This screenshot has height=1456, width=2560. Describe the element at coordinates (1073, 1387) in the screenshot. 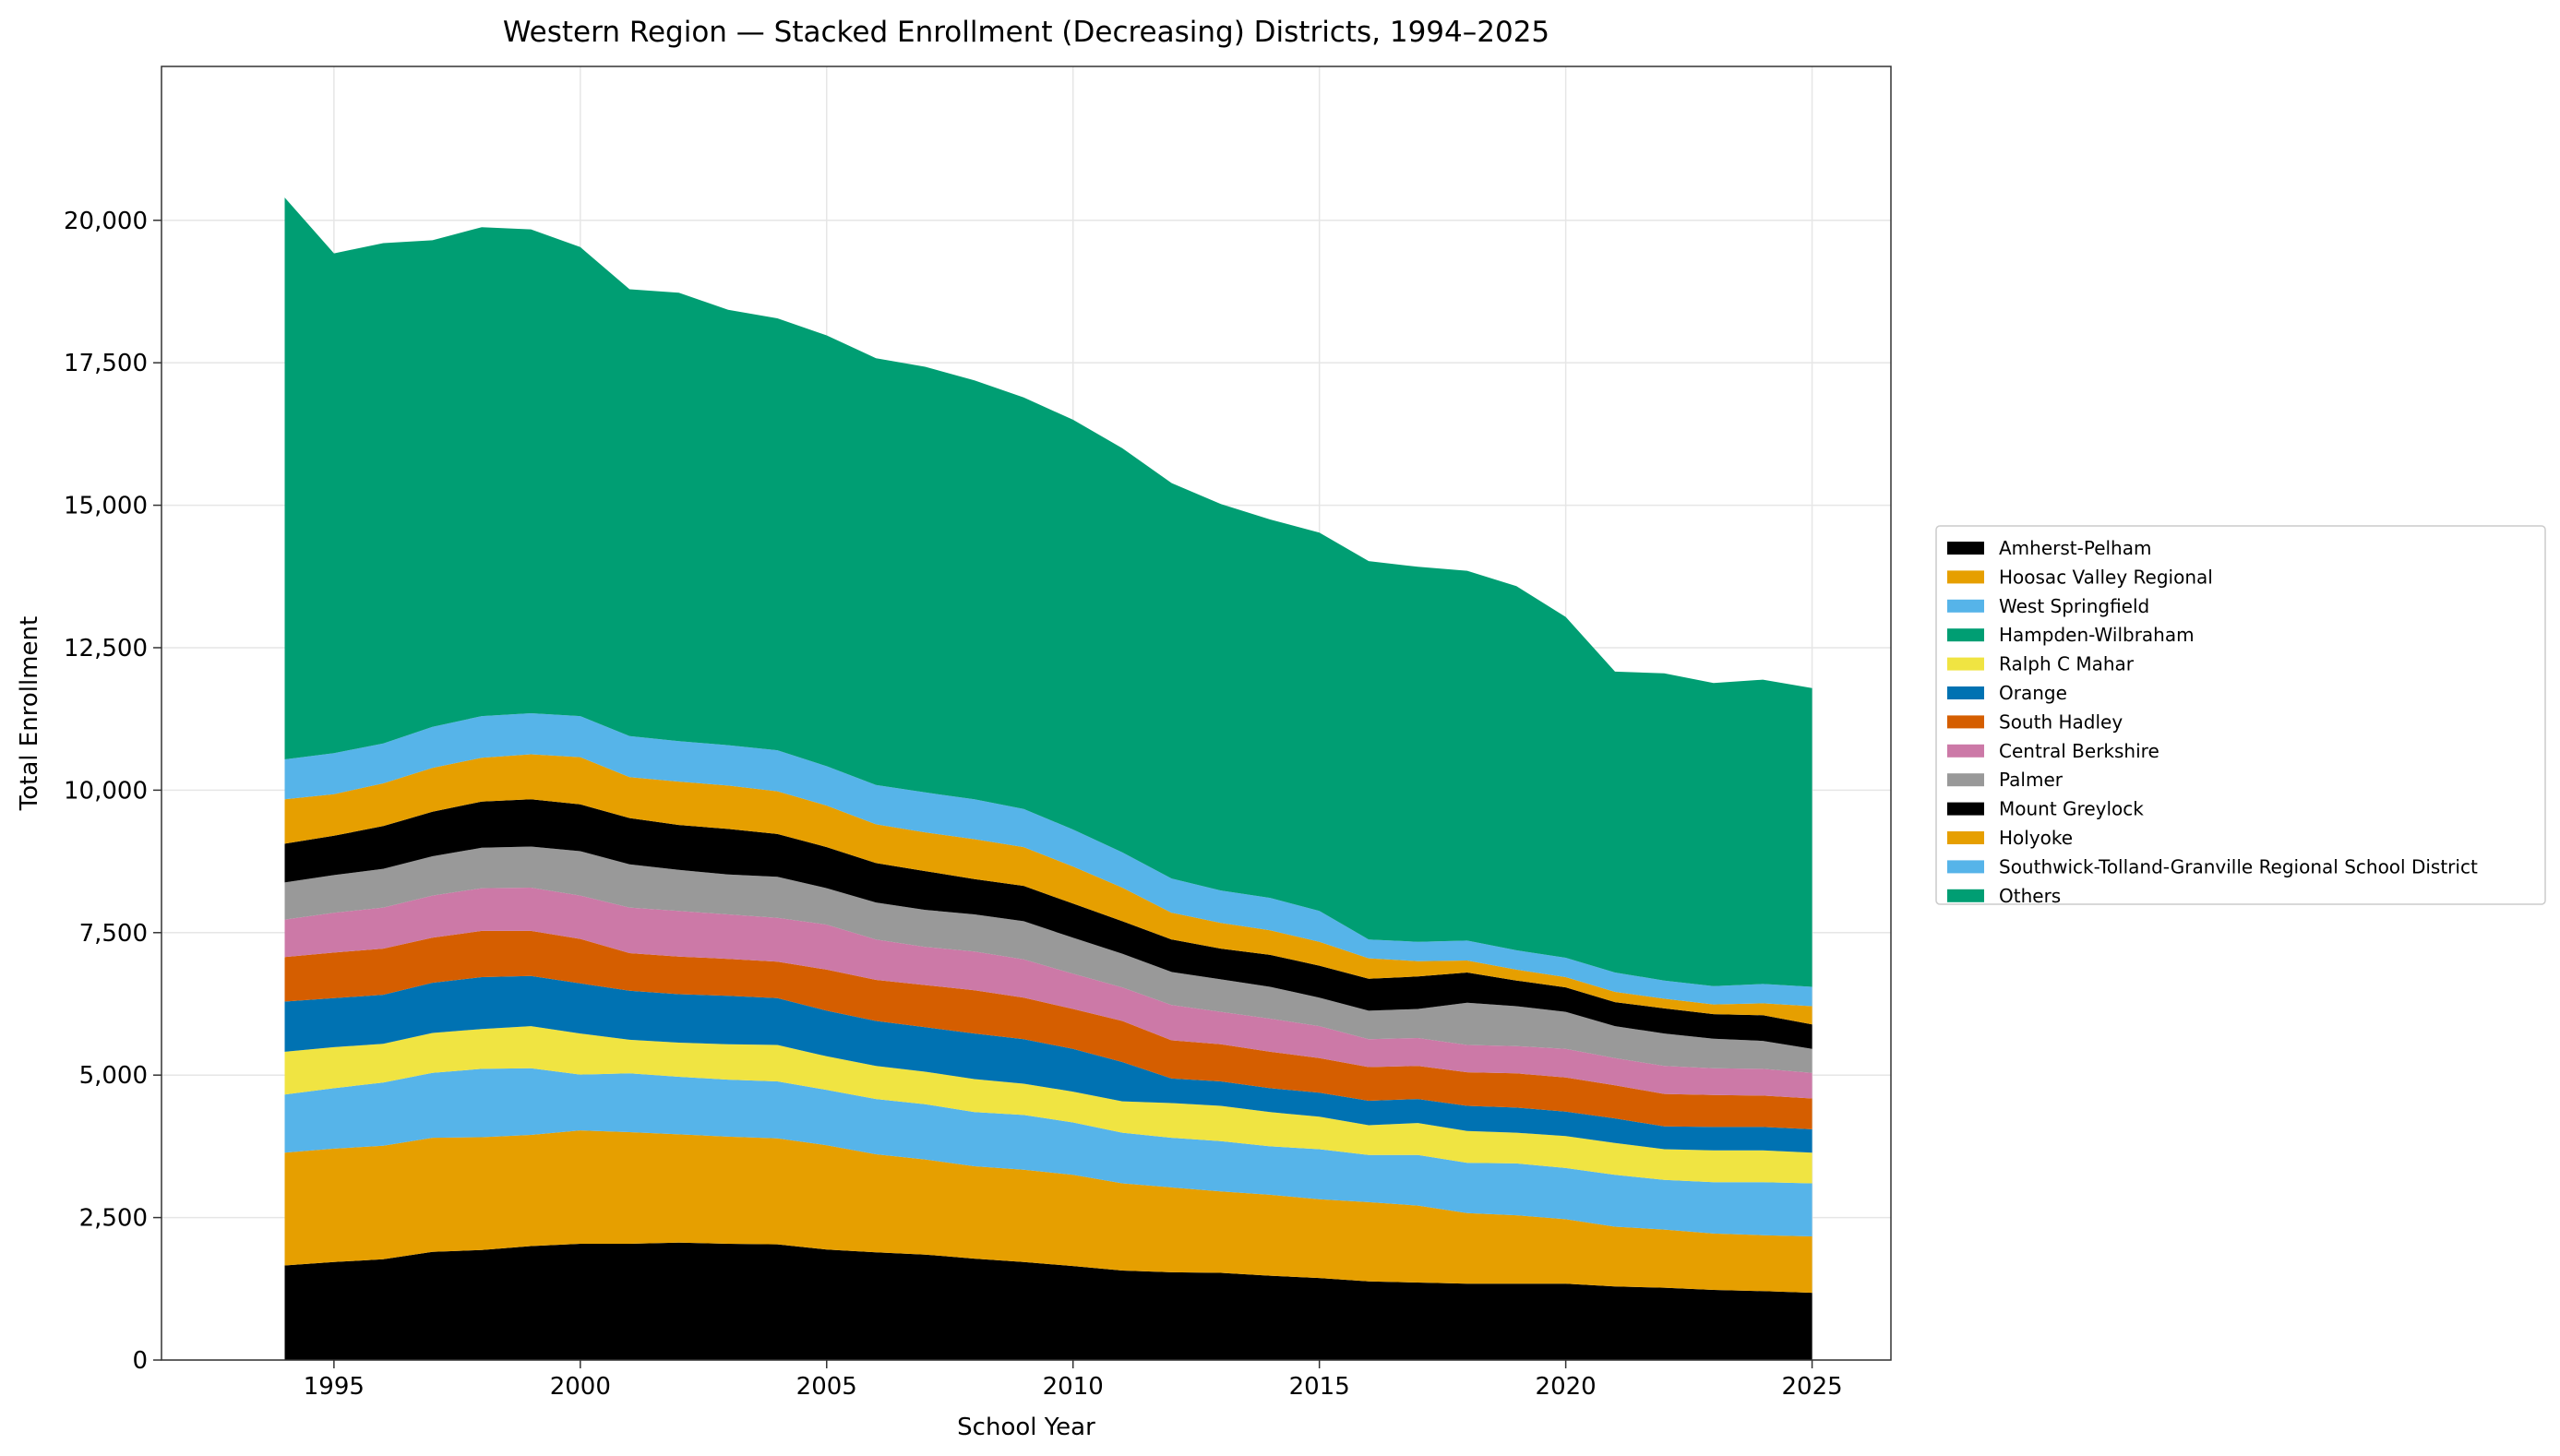

I see `x-tick-label: 2010` at that location.